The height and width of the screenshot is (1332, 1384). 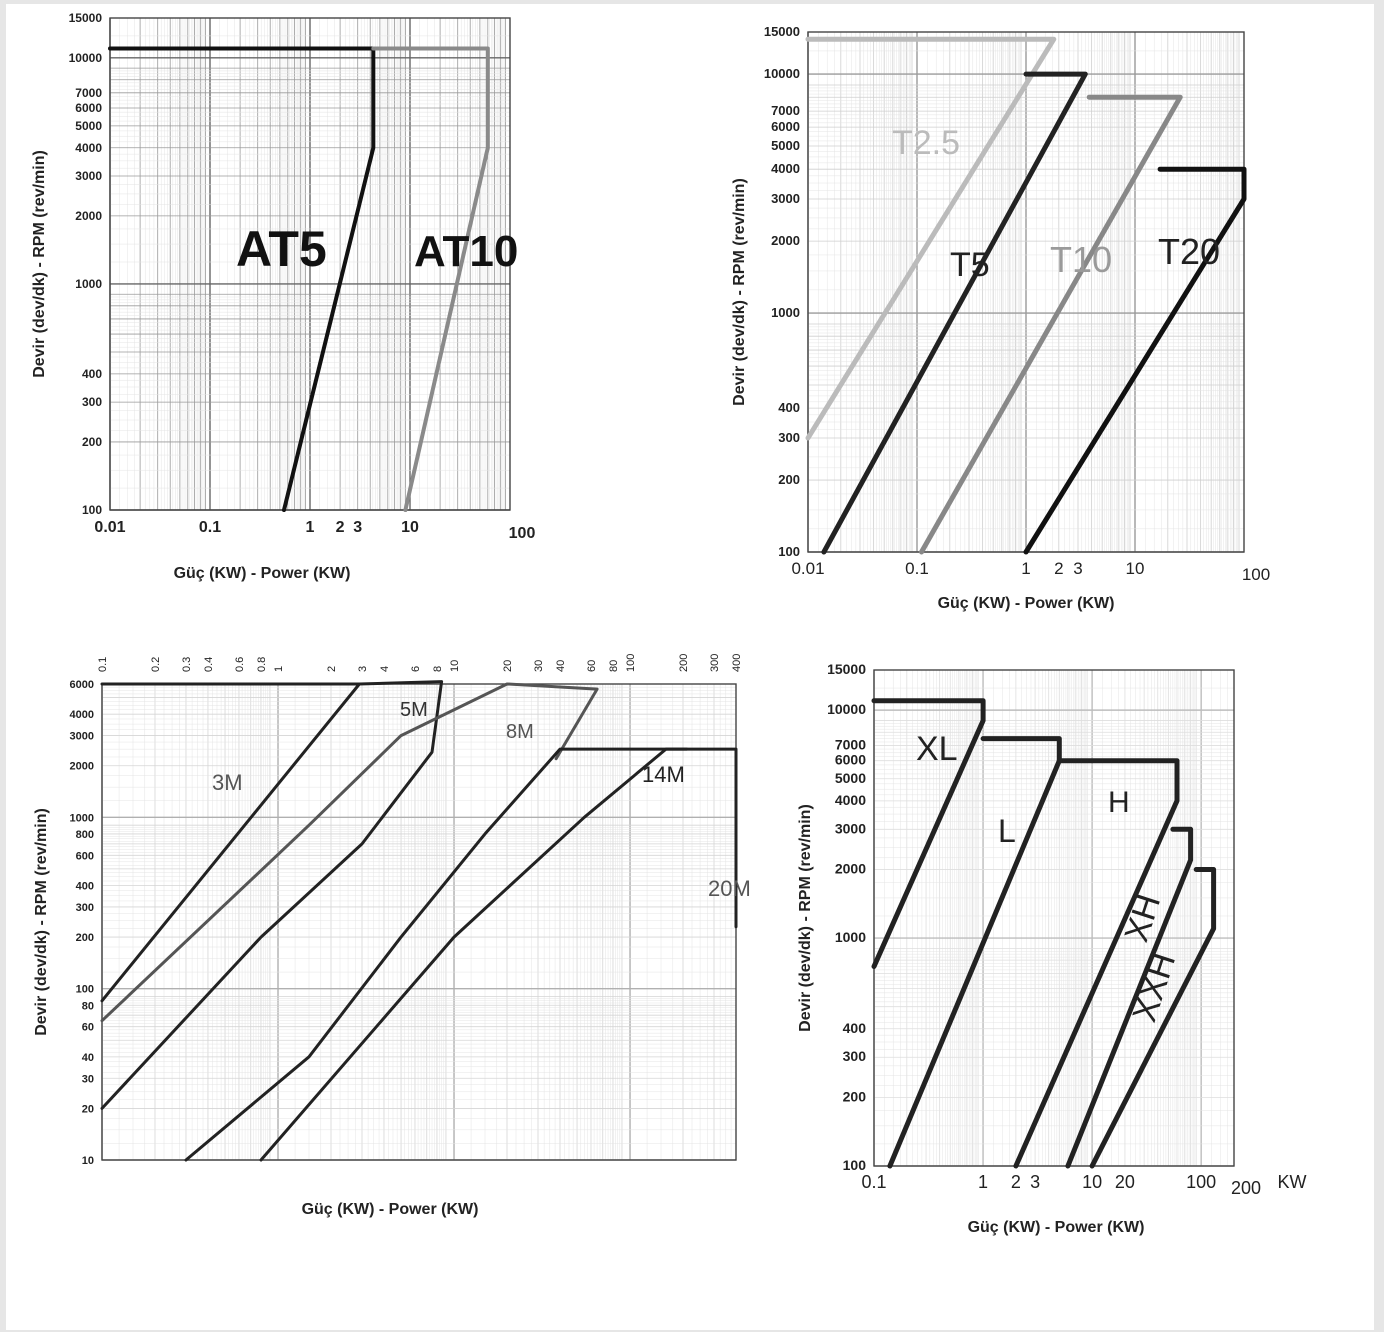 What do you see at coordinates (416, 669) in the screenshot?
I see `x-tick-label: 6` at bounding box center [416, 669].